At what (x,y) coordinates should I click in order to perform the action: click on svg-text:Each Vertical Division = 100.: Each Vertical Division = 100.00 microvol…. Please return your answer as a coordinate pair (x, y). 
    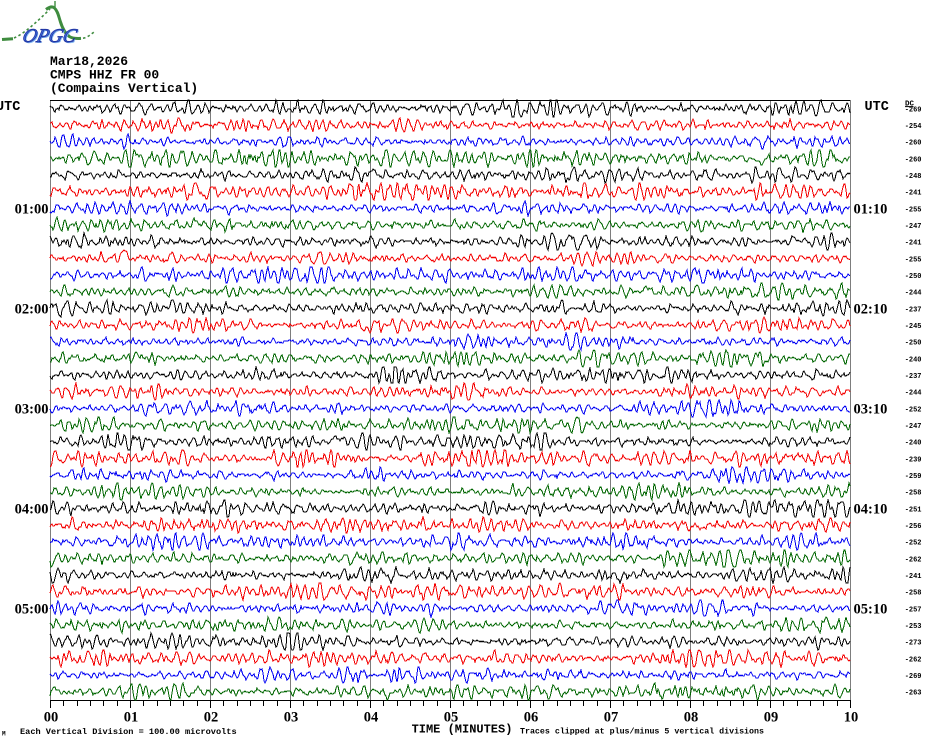
    Looking at the image, I should click on (128, 732).